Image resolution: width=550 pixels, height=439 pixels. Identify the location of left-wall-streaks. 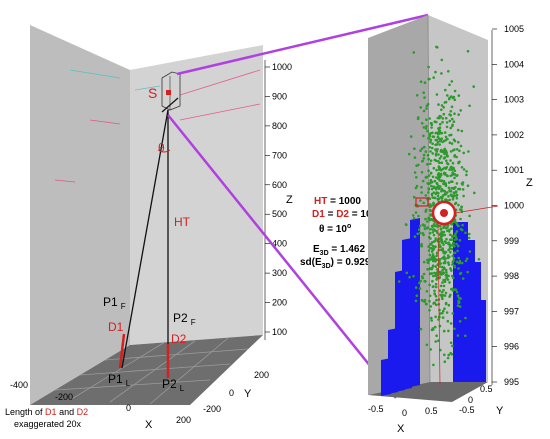
(157, 126).